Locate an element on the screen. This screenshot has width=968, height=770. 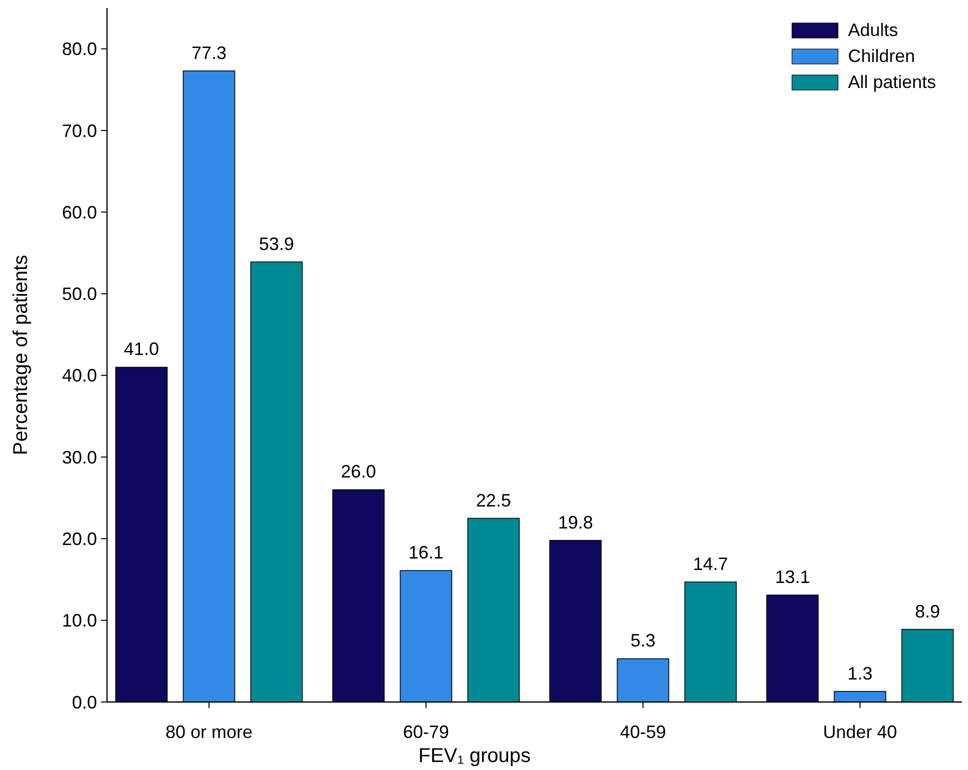
y-tick-label: 70.0 is located at coordinates (79, 130).